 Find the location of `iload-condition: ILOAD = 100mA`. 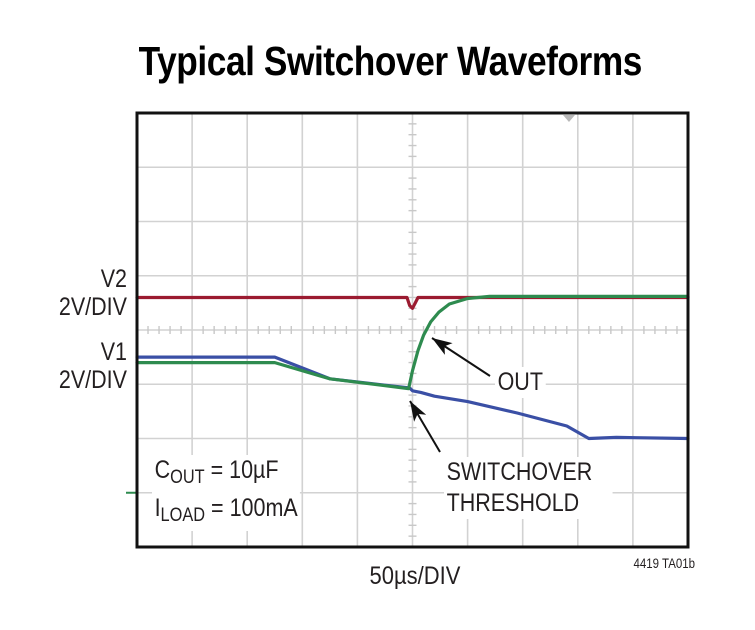

iload-condition: ILOAD = 100mA is located at coordinates (226, 510).